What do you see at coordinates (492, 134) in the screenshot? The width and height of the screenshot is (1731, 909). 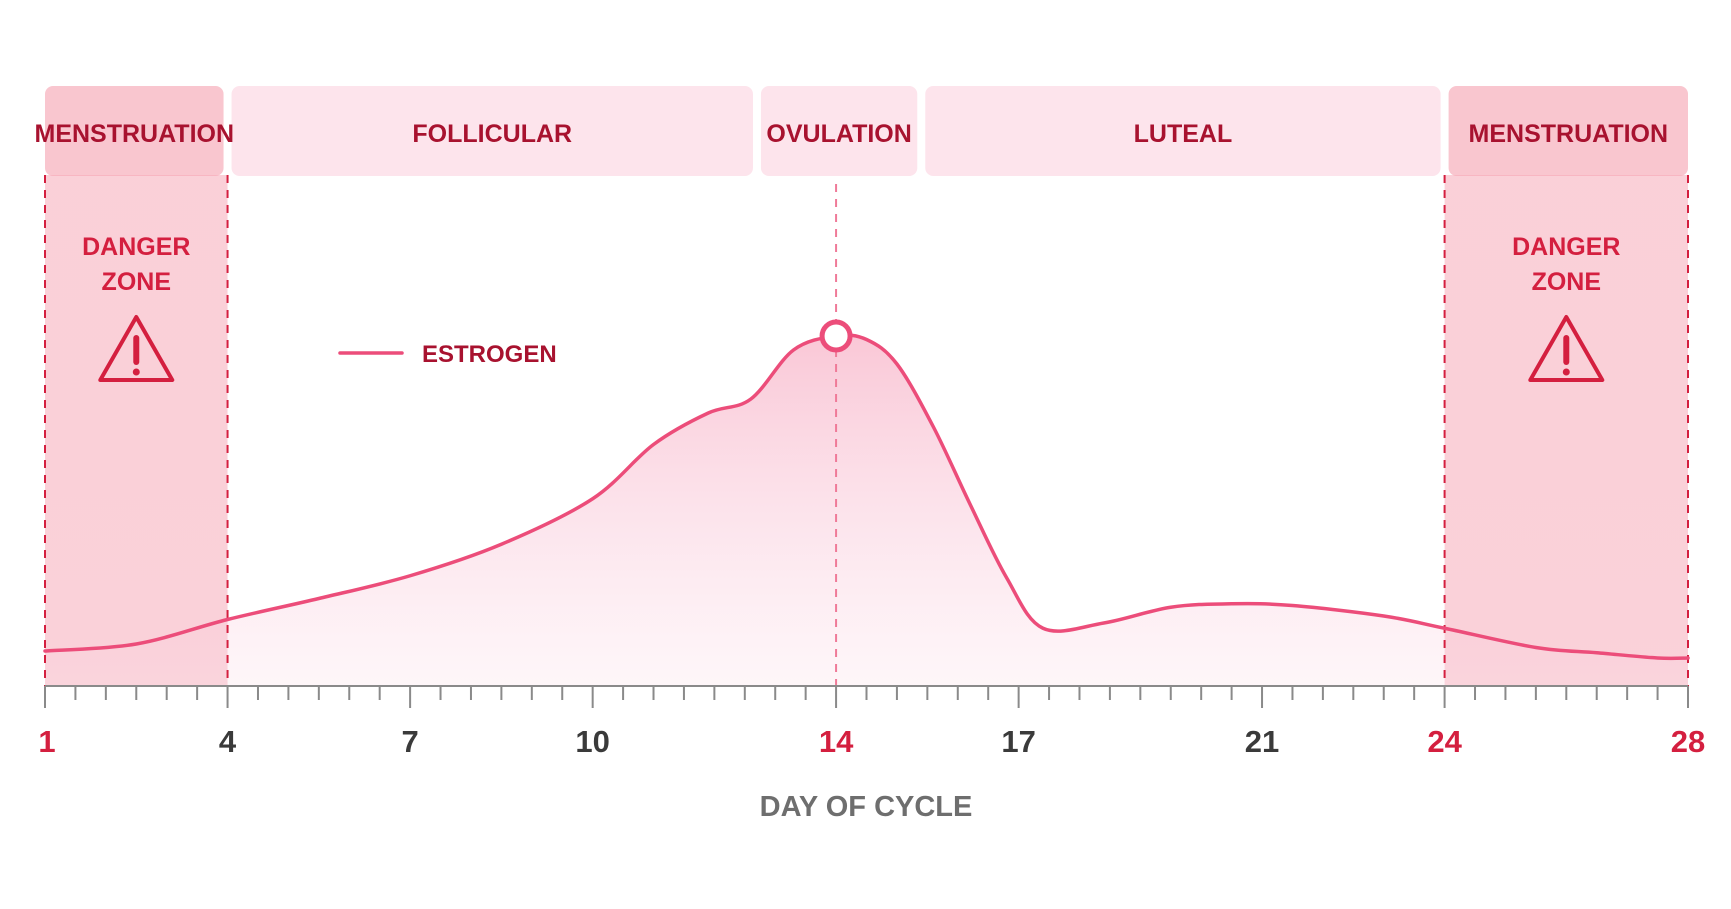 I see `phase-label: FOLLICULAR` at bounding box center [492, 134].